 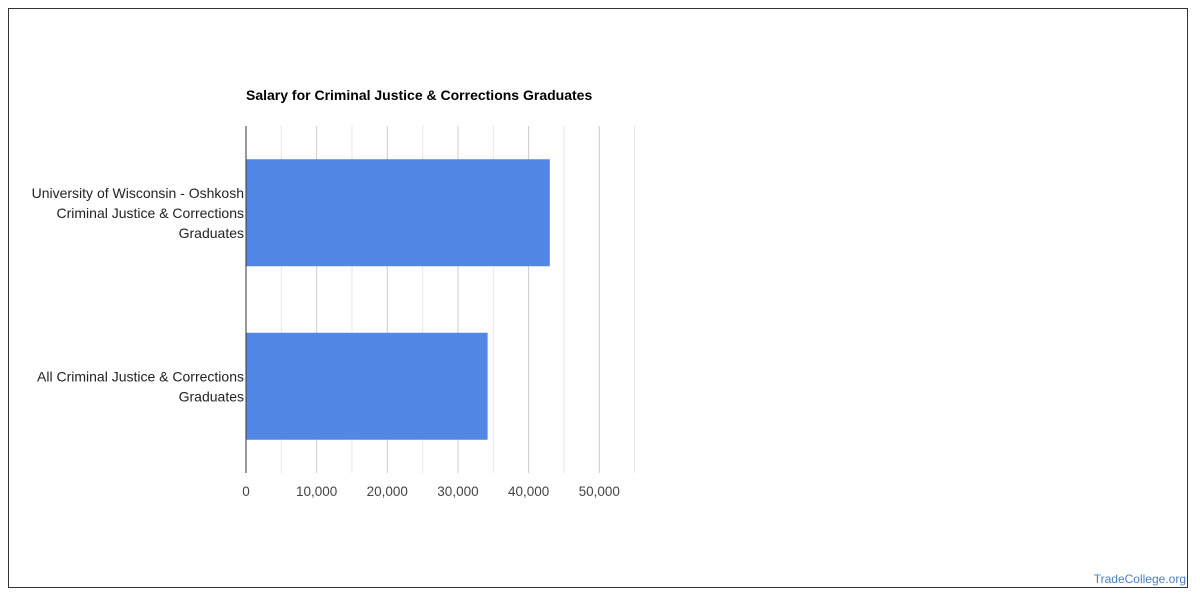 I want to click on watermark-link: TradeCollege.org, so click(x=1140, y=579).